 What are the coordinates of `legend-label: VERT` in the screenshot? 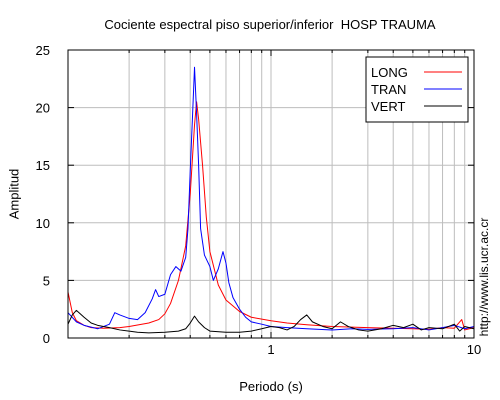 It's located at (388, 106).